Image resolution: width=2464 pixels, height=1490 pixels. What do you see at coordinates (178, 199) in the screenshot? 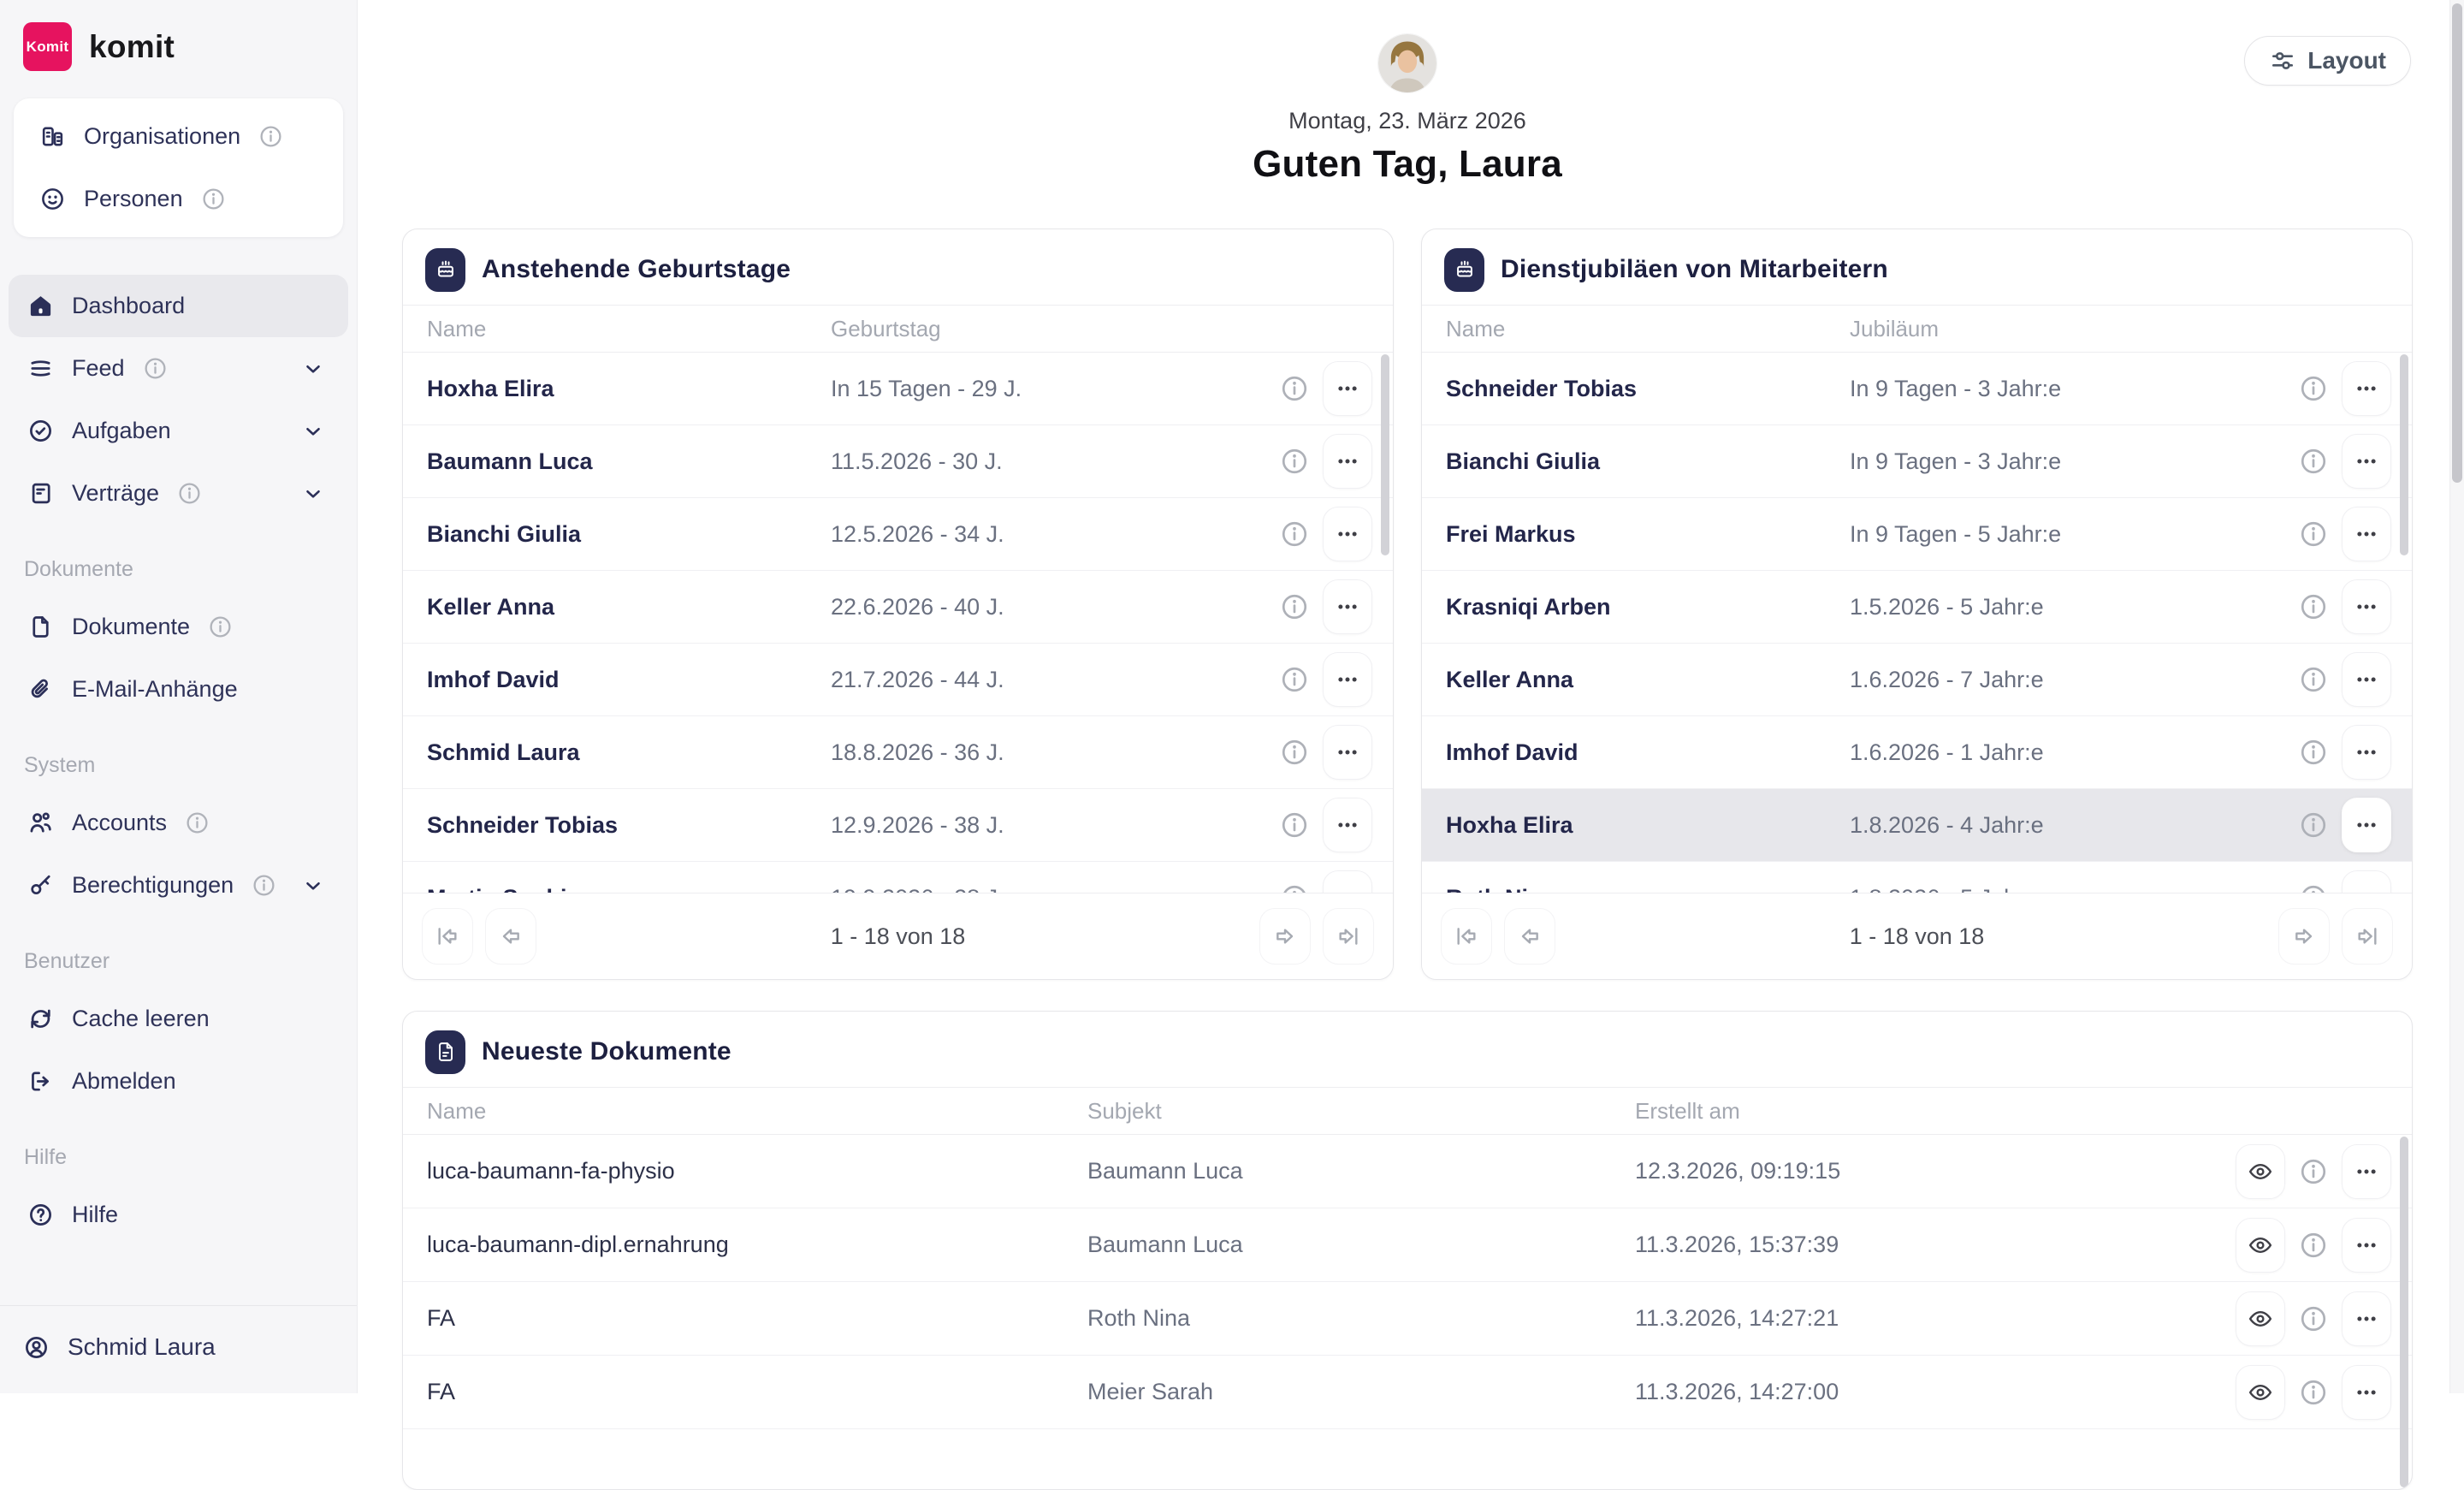
I see `sidebar-item-personen: Personen` at bounding box center [178, 199].